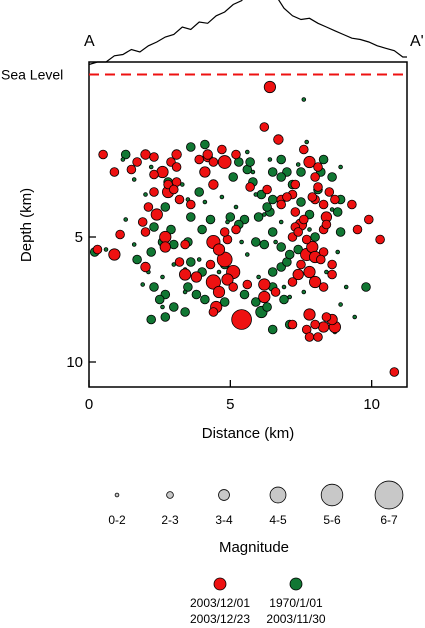  Describe the element at coordinates (89, 41) in the screenshot. I see `profile-start-label: A` at that location.